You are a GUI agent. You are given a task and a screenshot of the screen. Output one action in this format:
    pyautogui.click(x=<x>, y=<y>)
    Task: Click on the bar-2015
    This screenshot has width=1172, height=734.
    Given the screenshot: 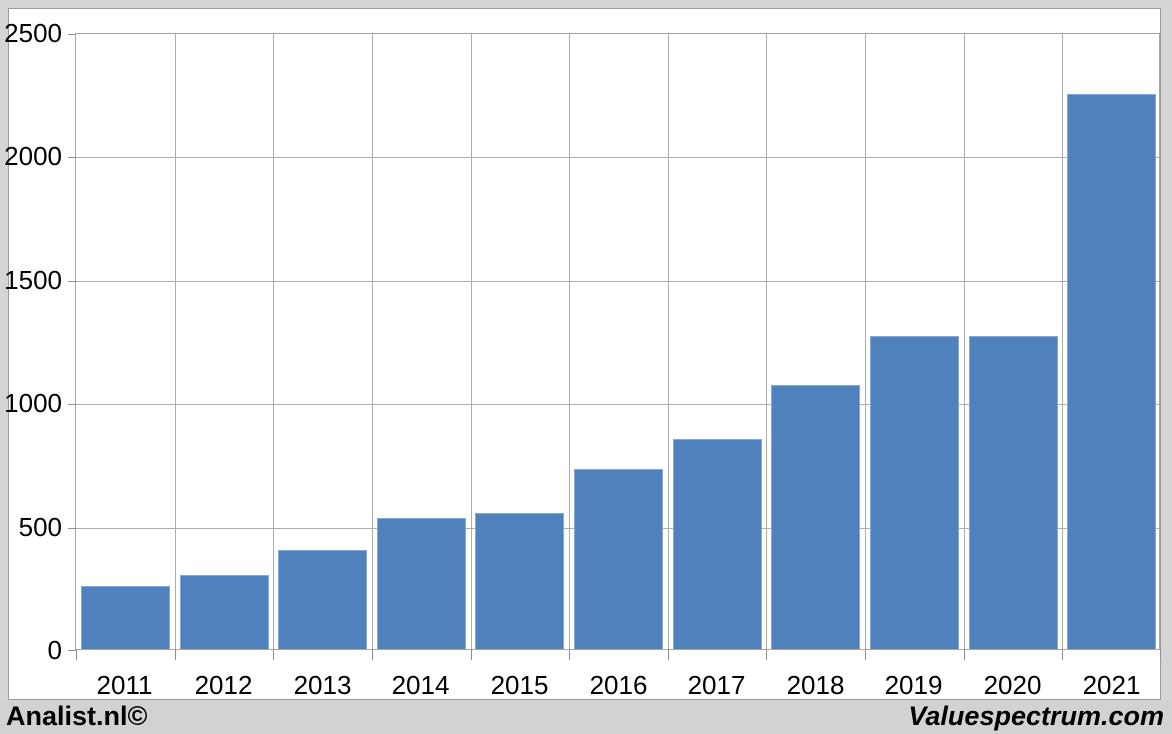 What is the action you would take?
    pyautogui.click(x=519, y=581)
    